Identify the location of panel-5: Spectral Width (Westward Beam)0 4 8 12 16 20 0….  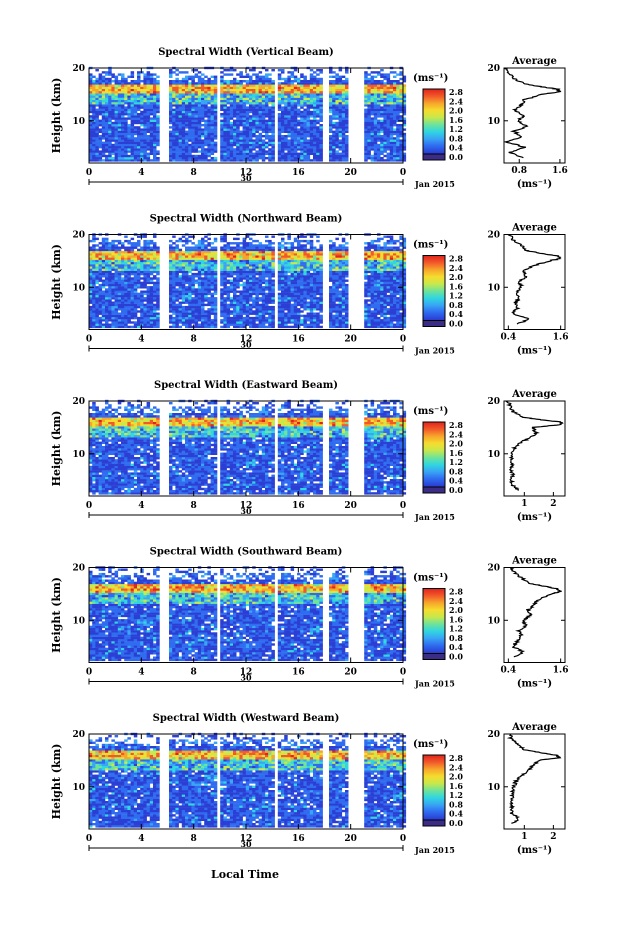
(307, 784).